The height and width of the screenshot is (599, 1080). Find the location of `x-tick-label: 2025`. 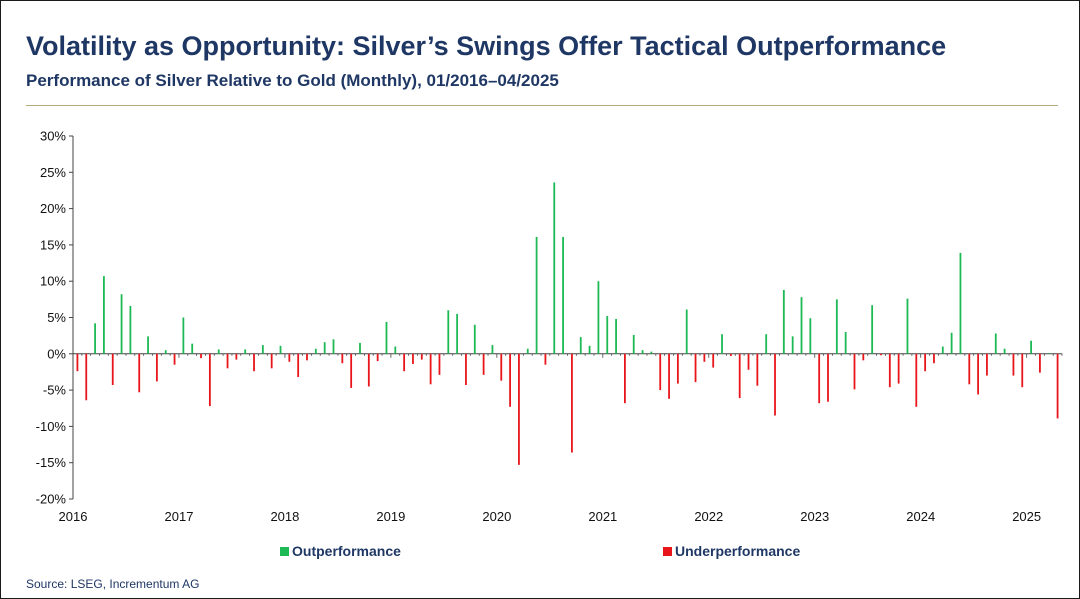

x-tick-label: 2025 is located at coordinates (1026, 516).